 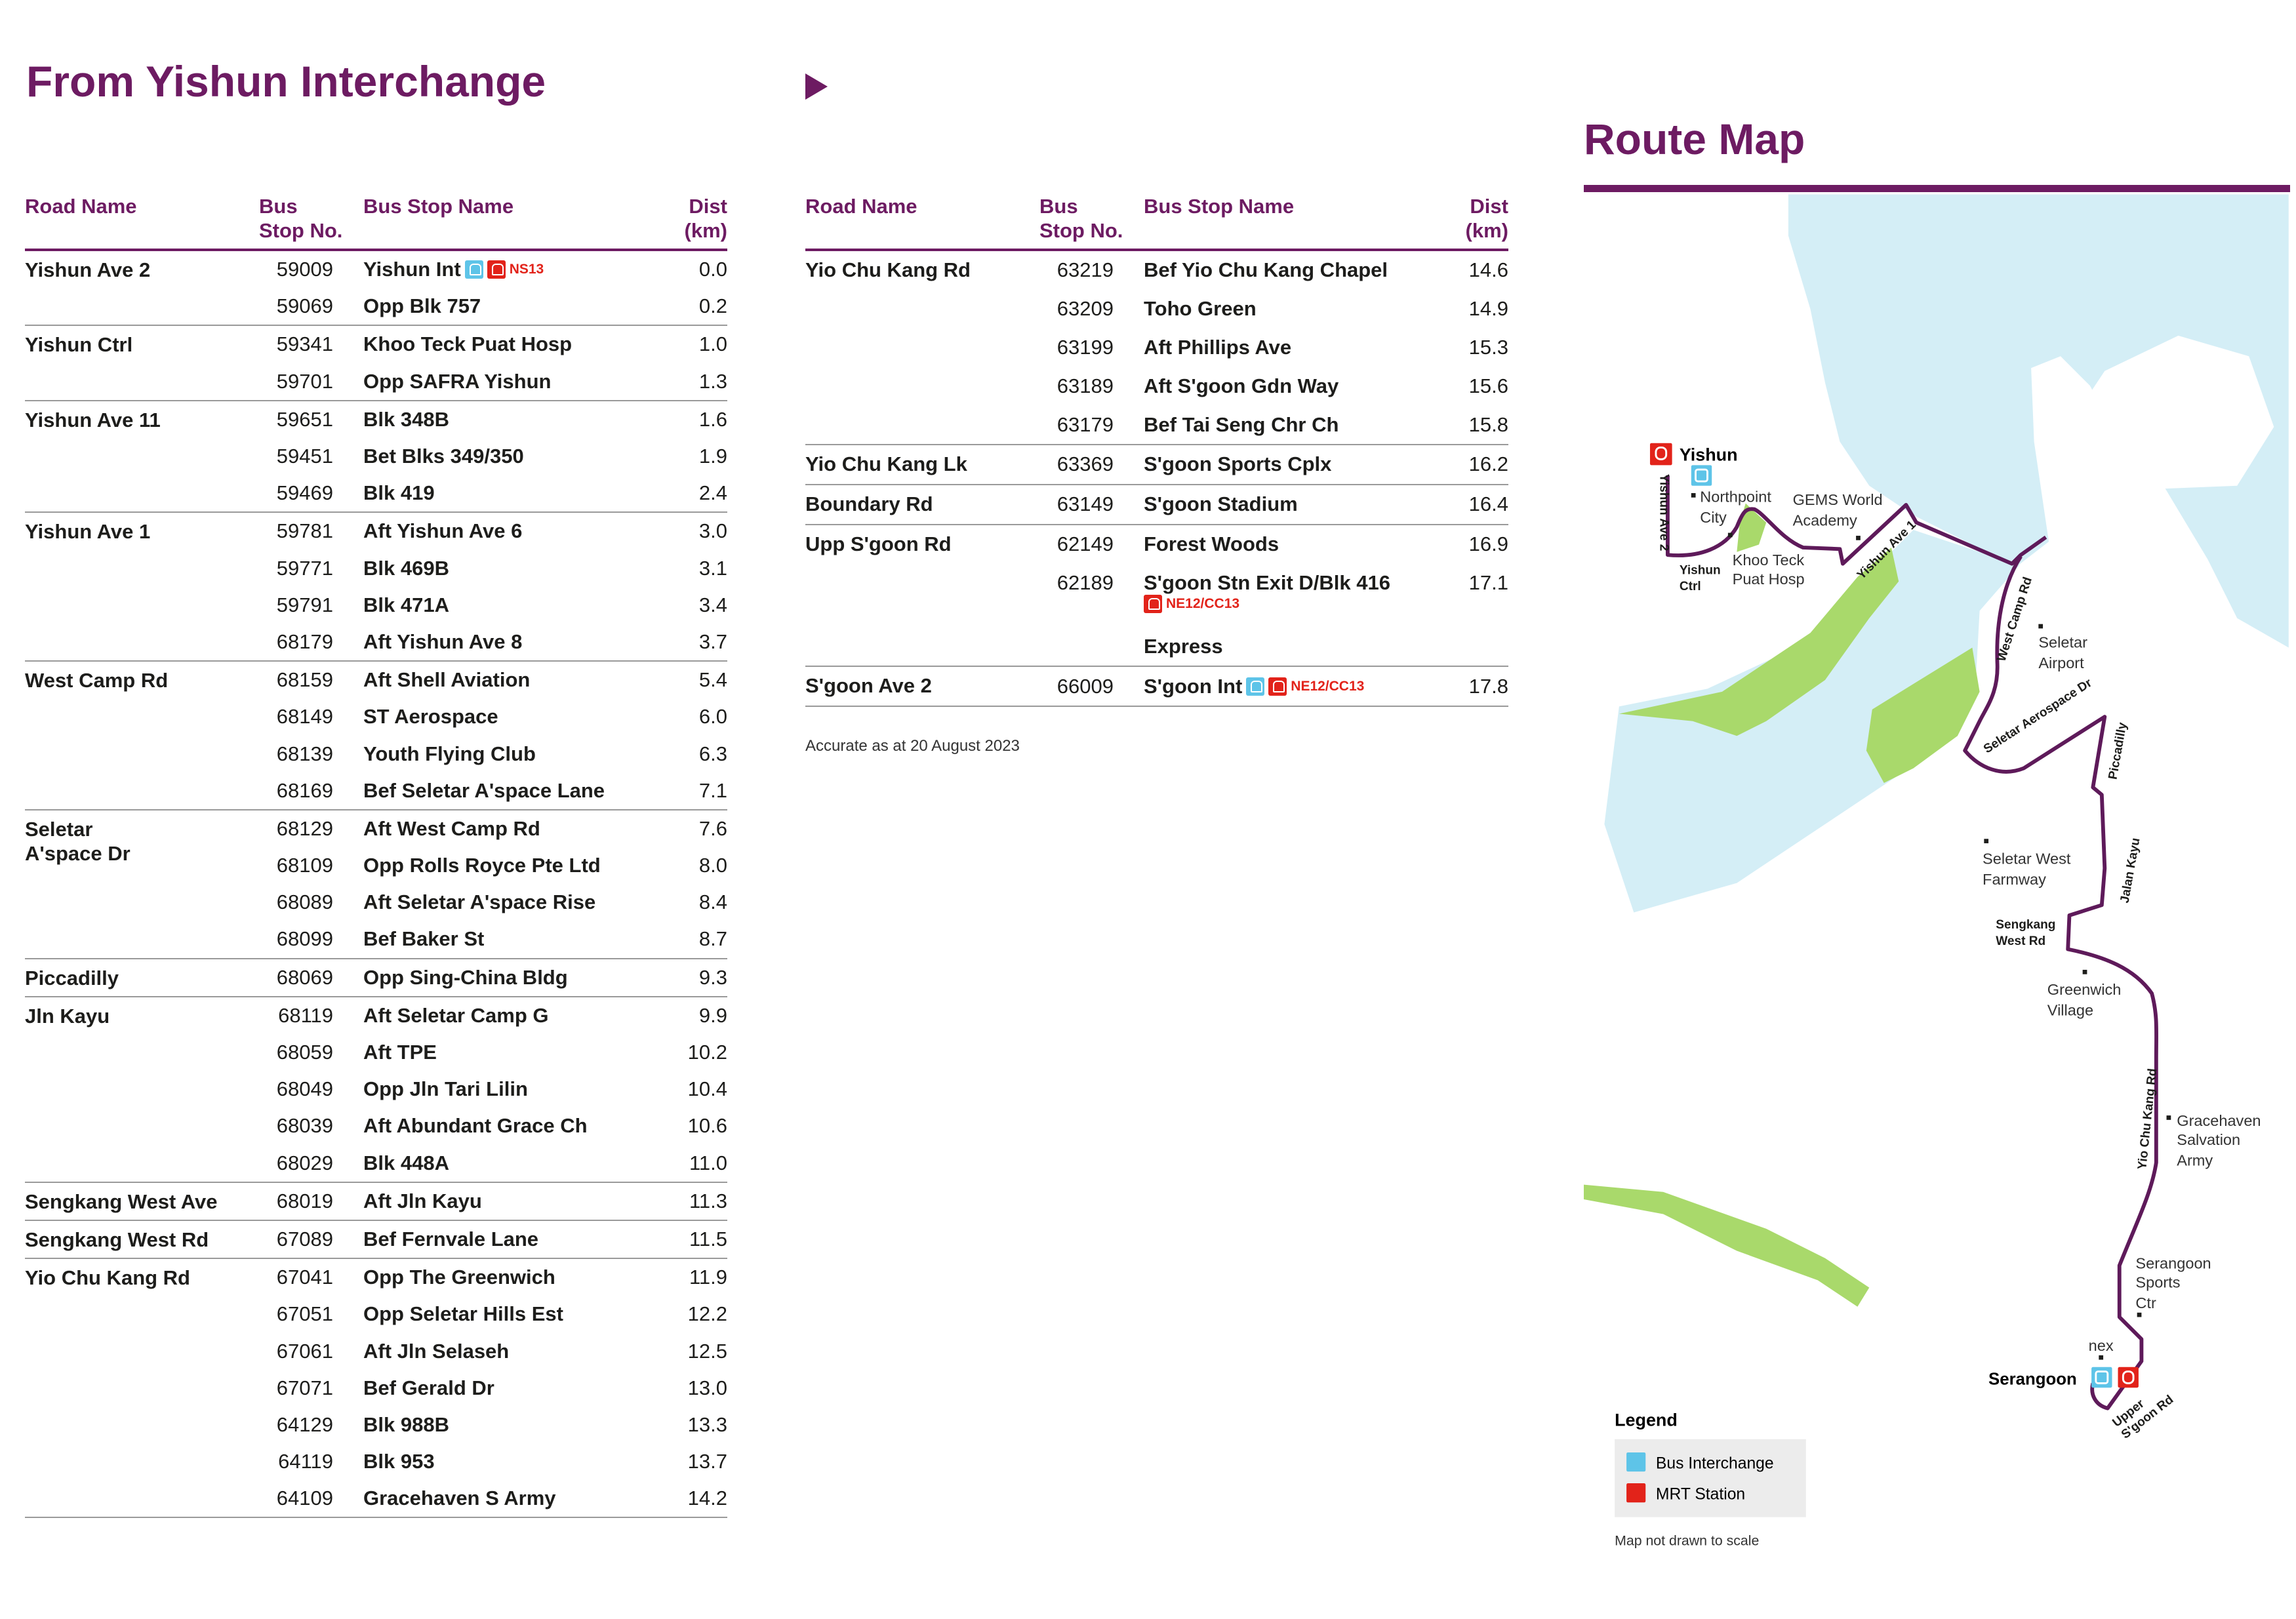 I want to click on bus-stop-number: 64129, so click(x=304, y=1424).